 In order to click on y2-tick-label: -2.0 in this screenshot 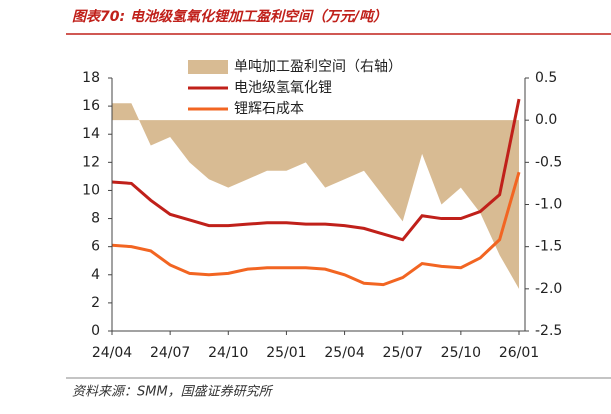, I will do `click(548, 289)`.